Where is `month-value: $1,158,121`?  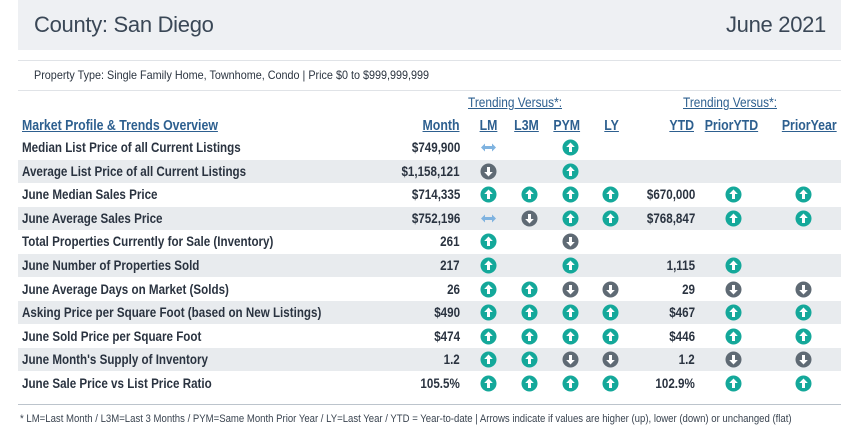
month-value: $1,158,121 is located at coordinates (430, 171).